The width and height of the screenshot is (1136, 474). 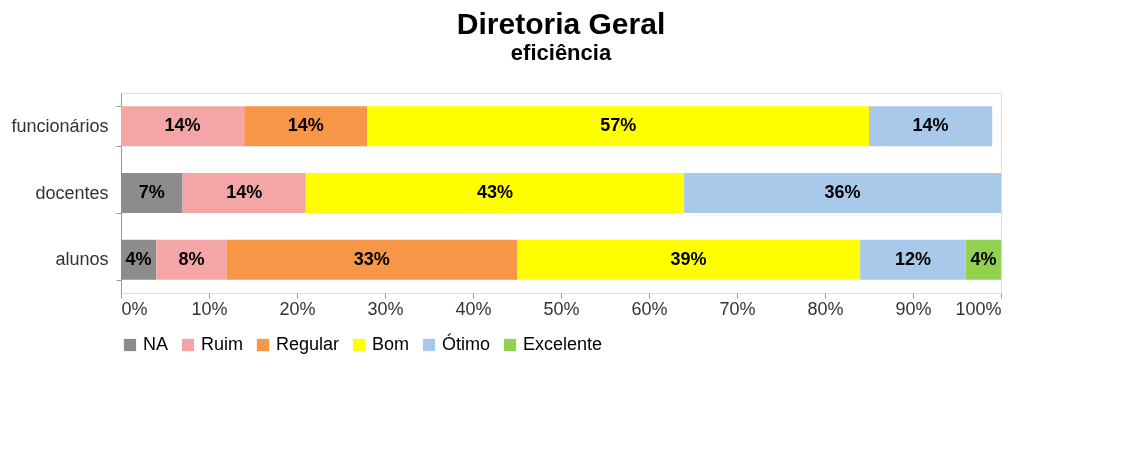 What do you see at coordinates (60, 125) in the screenshot?
I see `y-tick-label: funcionários` at bounding box center [60, 125].